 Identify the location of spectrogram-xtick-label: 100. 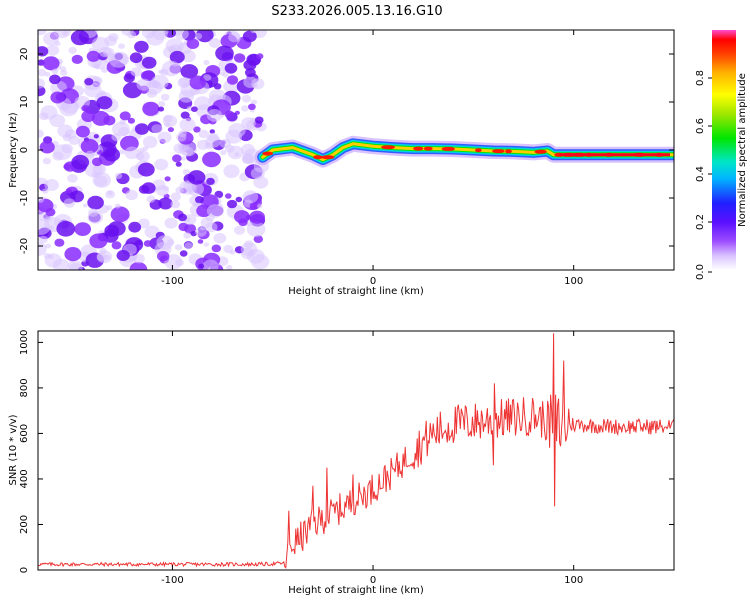
(573, 281).